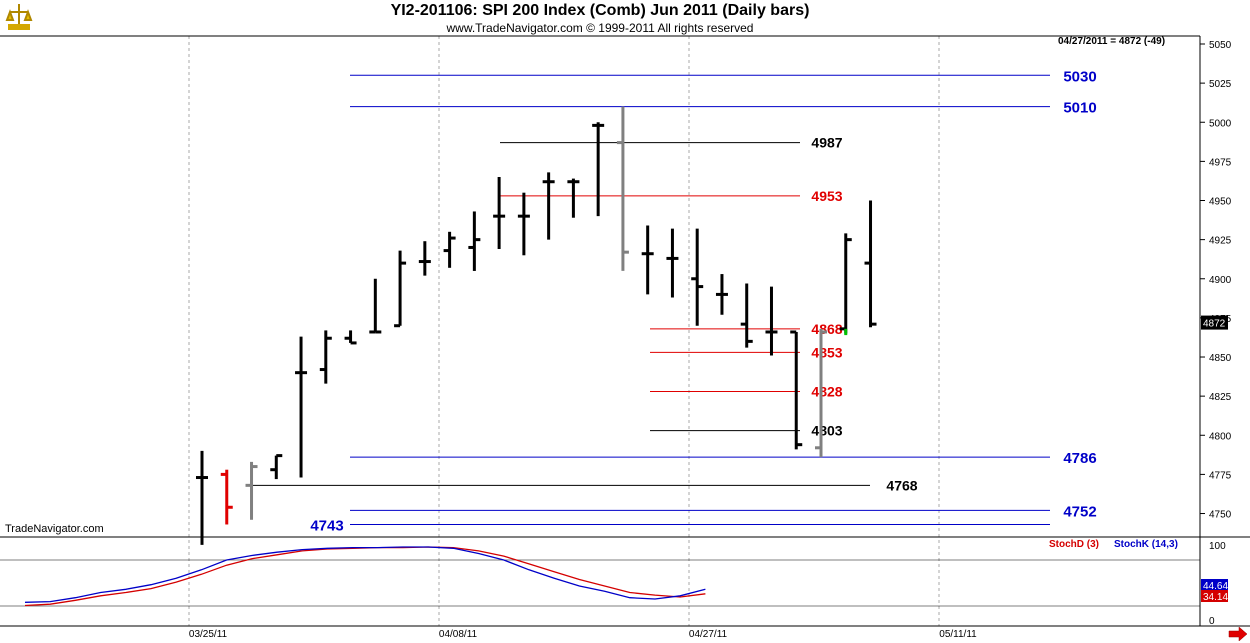 This screenshot has width=1250, height=643. Describe the element at coordinates (1220, 436) in the screenshot. I see `price-tick-label: 4800` at that location.